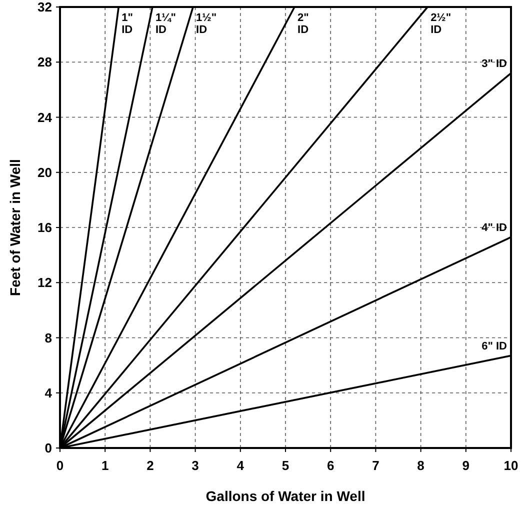 This screenshot has height=521, width=531. I want to click on y-tick-label: 32, so click(45, 7).